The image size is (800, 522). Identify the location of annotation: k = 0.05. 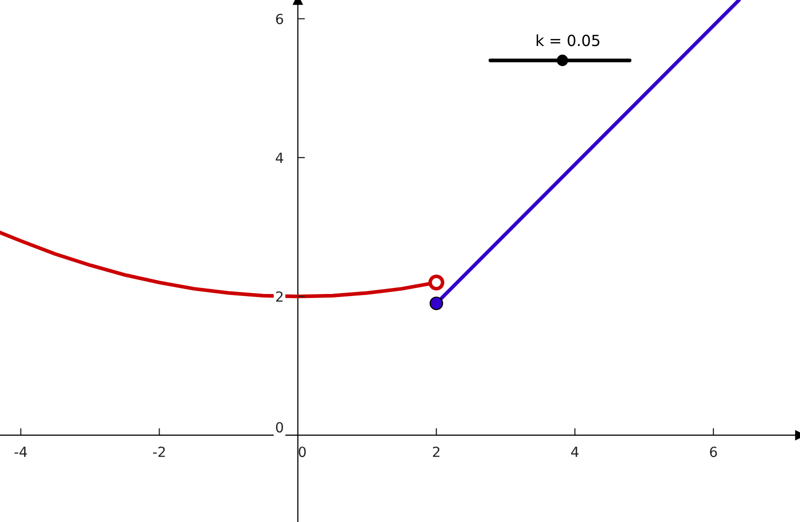
(568, 40).